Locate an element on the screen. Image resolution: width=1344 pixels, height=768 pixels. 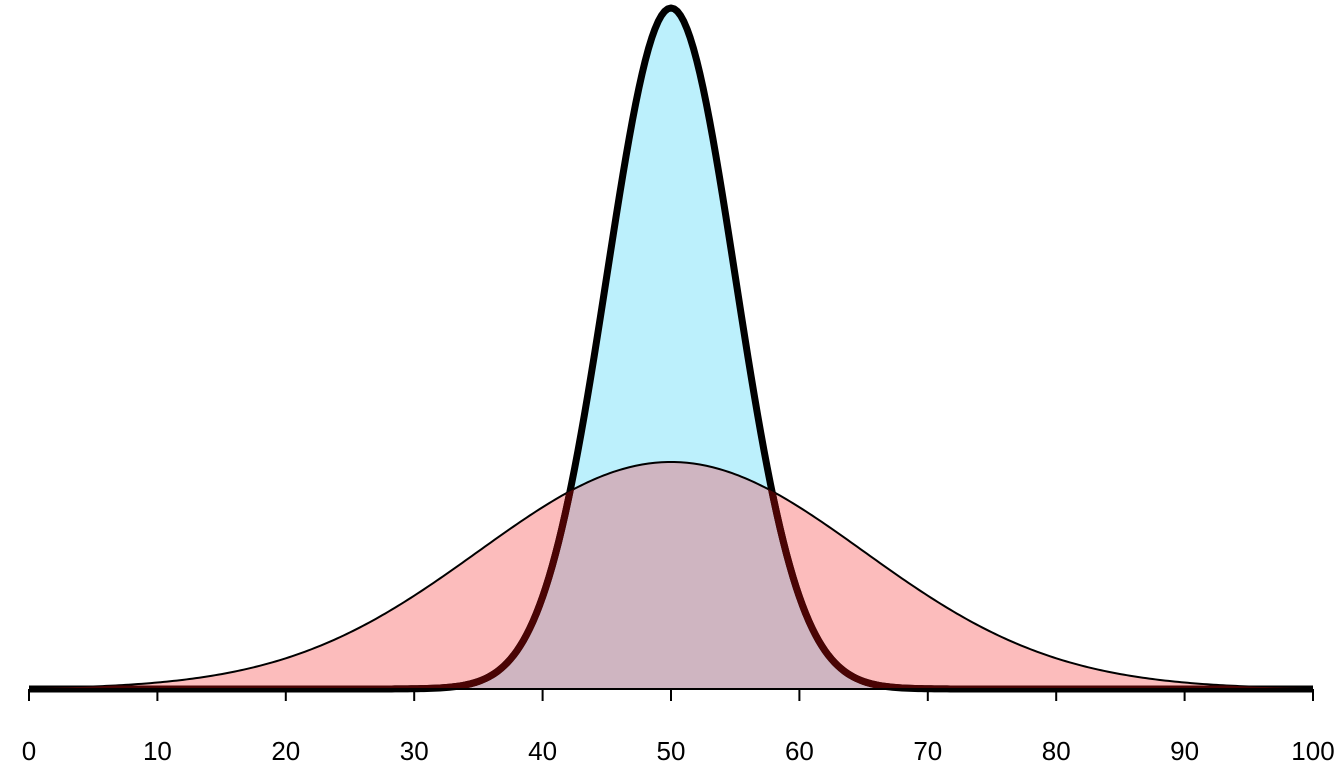
x-tick-label: 90 is located at coordinates (1184, 751).